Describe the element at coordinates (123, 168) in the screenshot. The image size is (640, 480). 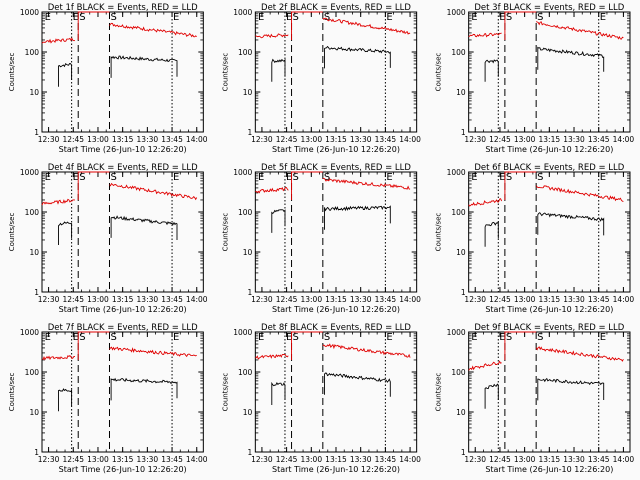
I see `chart-title: Det 4f BLACK = Events, RED = LLD` at that location.